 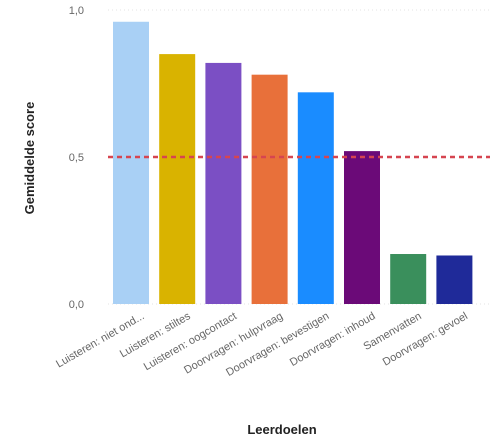 I want to click on y-axis-title: Gemiddelde score, so click(x=29, y=158).